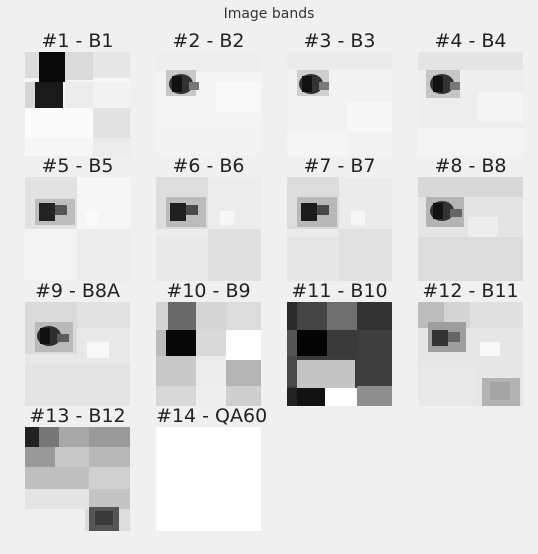 Image resolution: width=538 pixels, height=554 pixels. I want to click on band-panel-b3: #3 - B3, so click(339, 93).